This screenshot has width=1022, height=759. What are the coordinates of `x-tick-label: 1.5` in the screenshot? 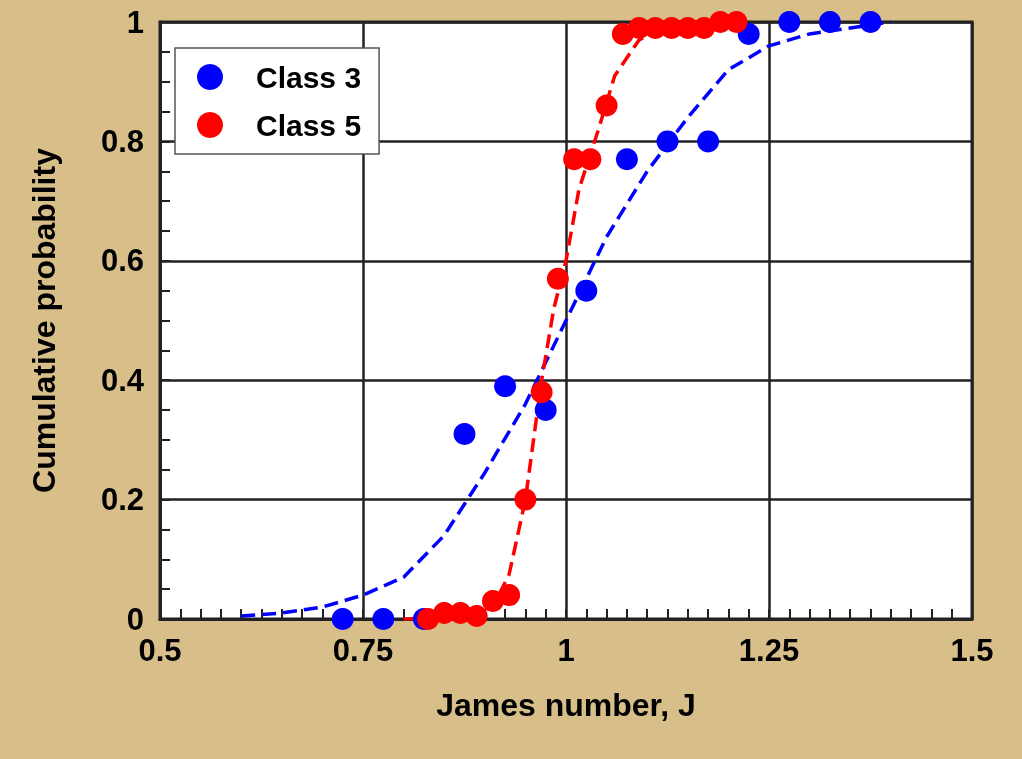 It's located at (972, 650).